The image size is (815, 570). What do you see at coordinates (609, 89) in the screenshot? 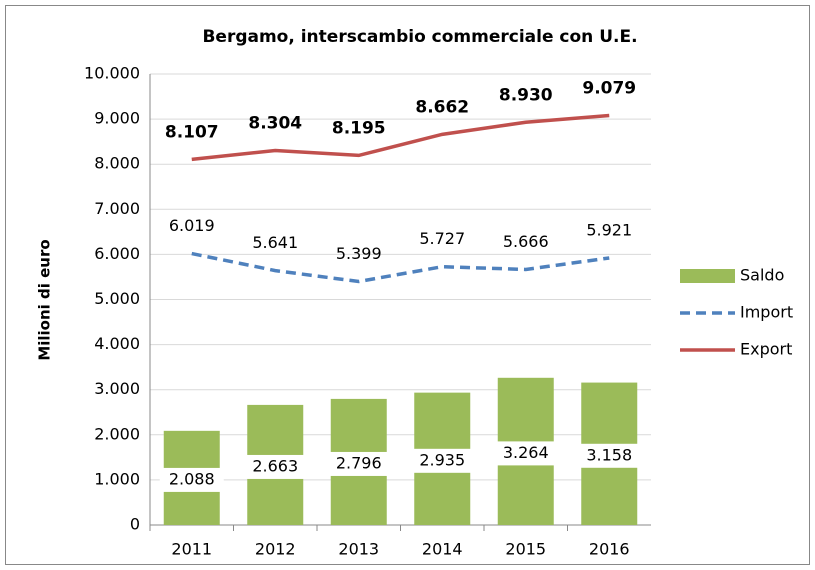
I see `data-label: 9.079` at bounding box center [609, 89].